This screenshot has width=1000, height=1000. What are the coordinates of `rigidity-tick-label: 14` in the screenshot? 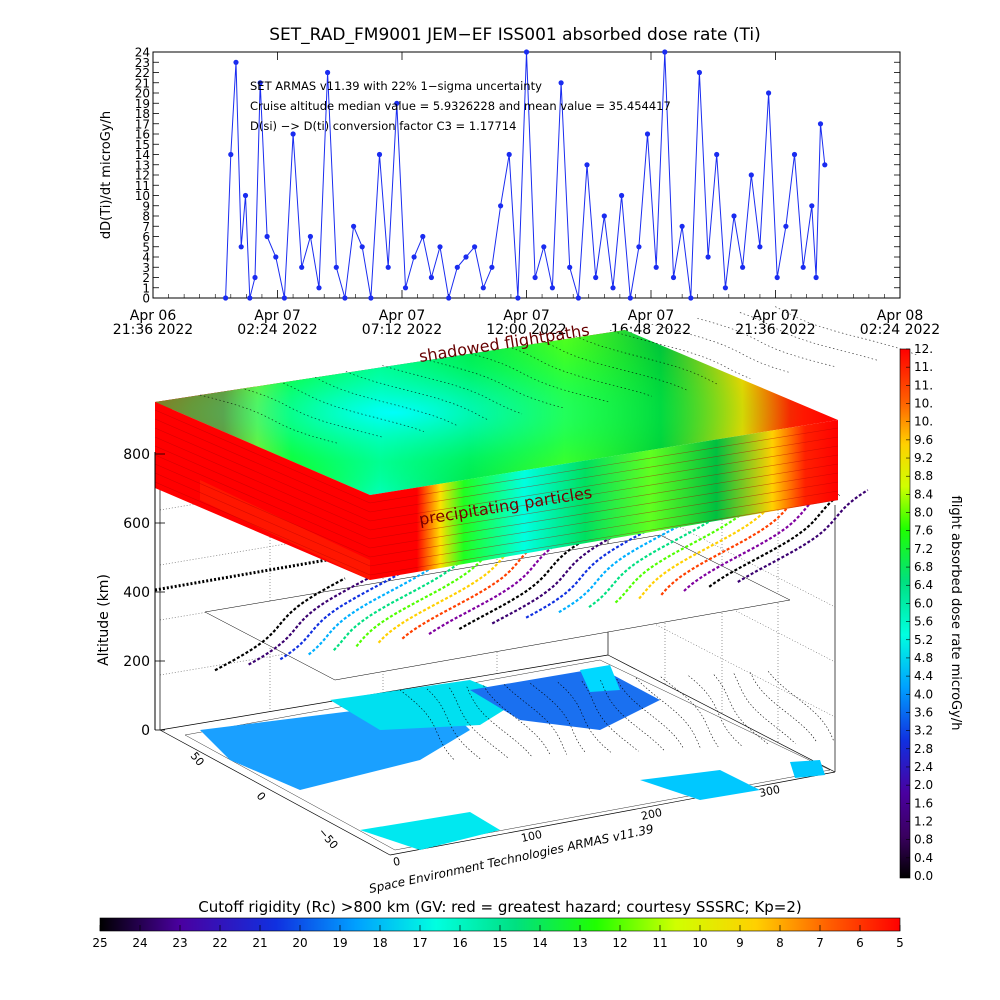 It's located at (539, 943).